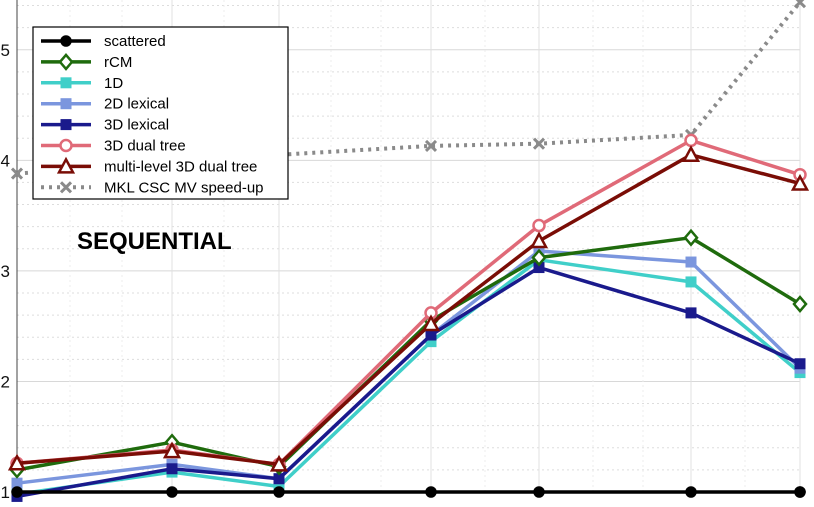  I want to click on legend-item: MKL CSC MV speed-up, so click(152, 187).